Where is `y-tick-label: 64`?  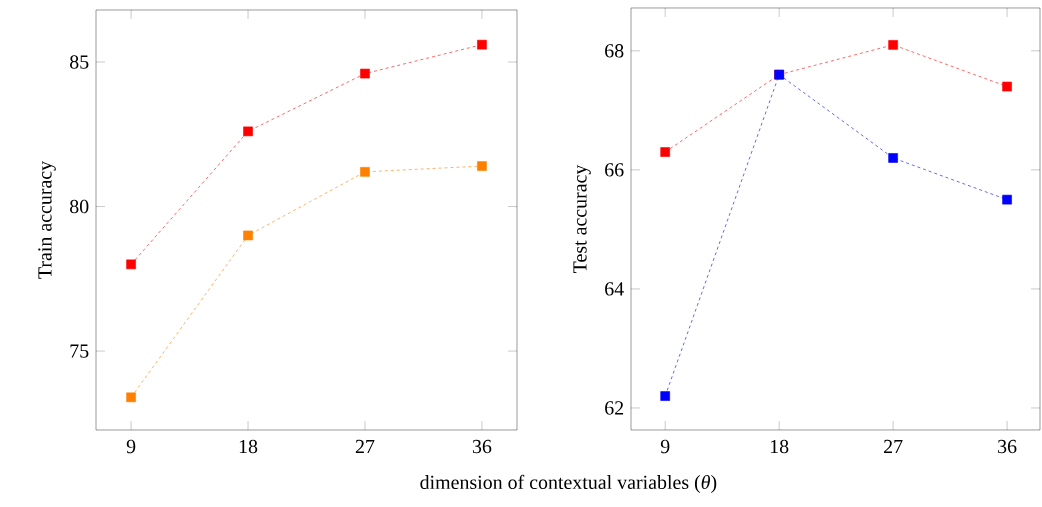 y-tick-label: 64 is located at coordinates (614, 289).